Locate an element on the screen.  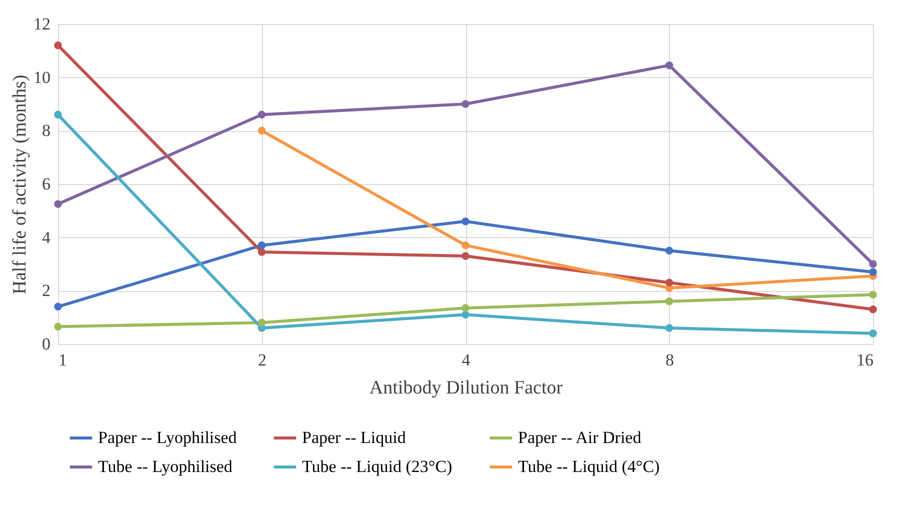
y-tick-label: 10 is located at coordinates (42, 77).